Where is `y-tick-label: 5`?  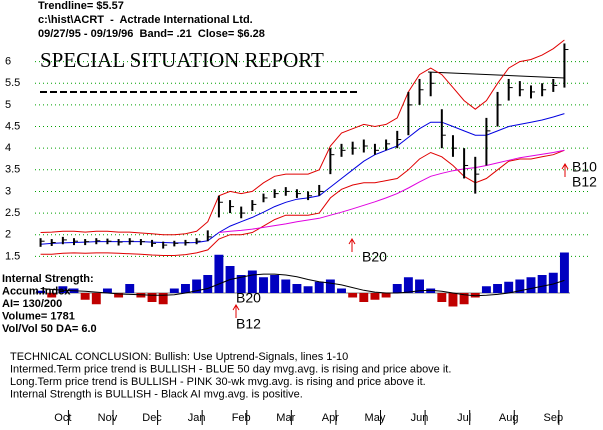
y-tick-label: 5 is located at coordinates (8, 105).